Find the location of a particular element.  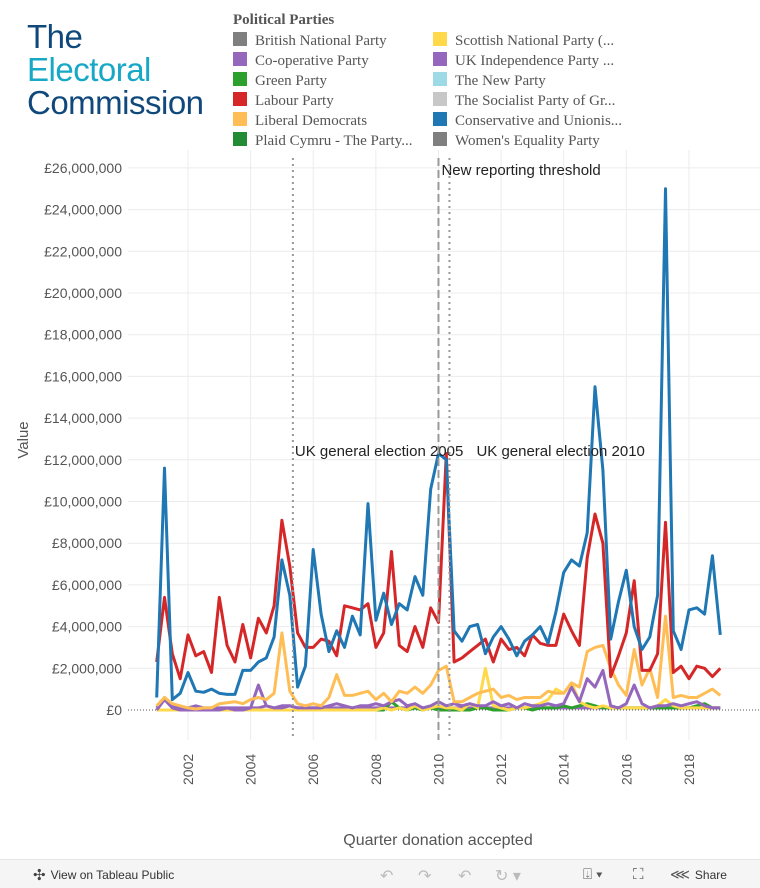

x-tick-label: 2018 is located at coordinates (689, 769).